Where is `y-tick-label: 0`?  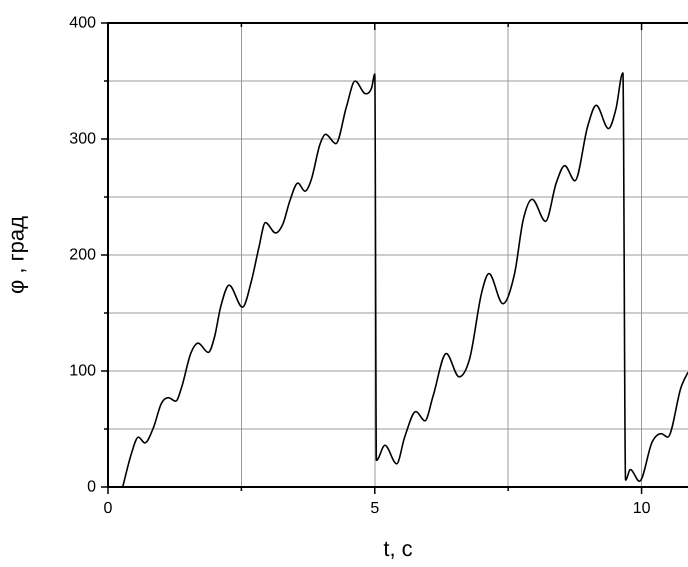
y-tick-label: 0 is located at coordinates (91, 487).